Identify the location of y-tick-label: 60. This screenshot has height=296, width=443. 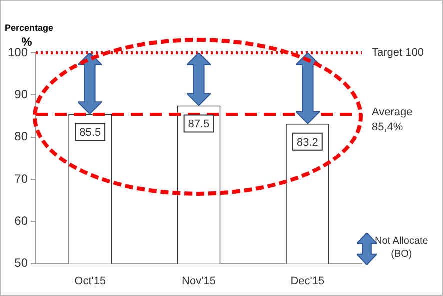
(21, 221).